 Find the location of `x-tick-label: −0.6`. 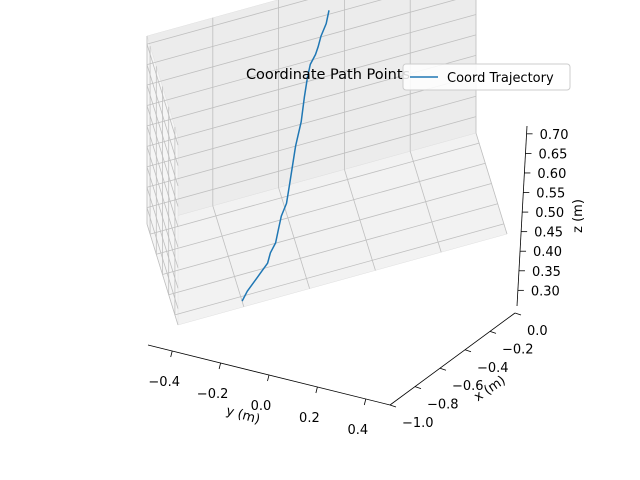

x-tick-label: −0.6 is located at coordinates (468, 386).